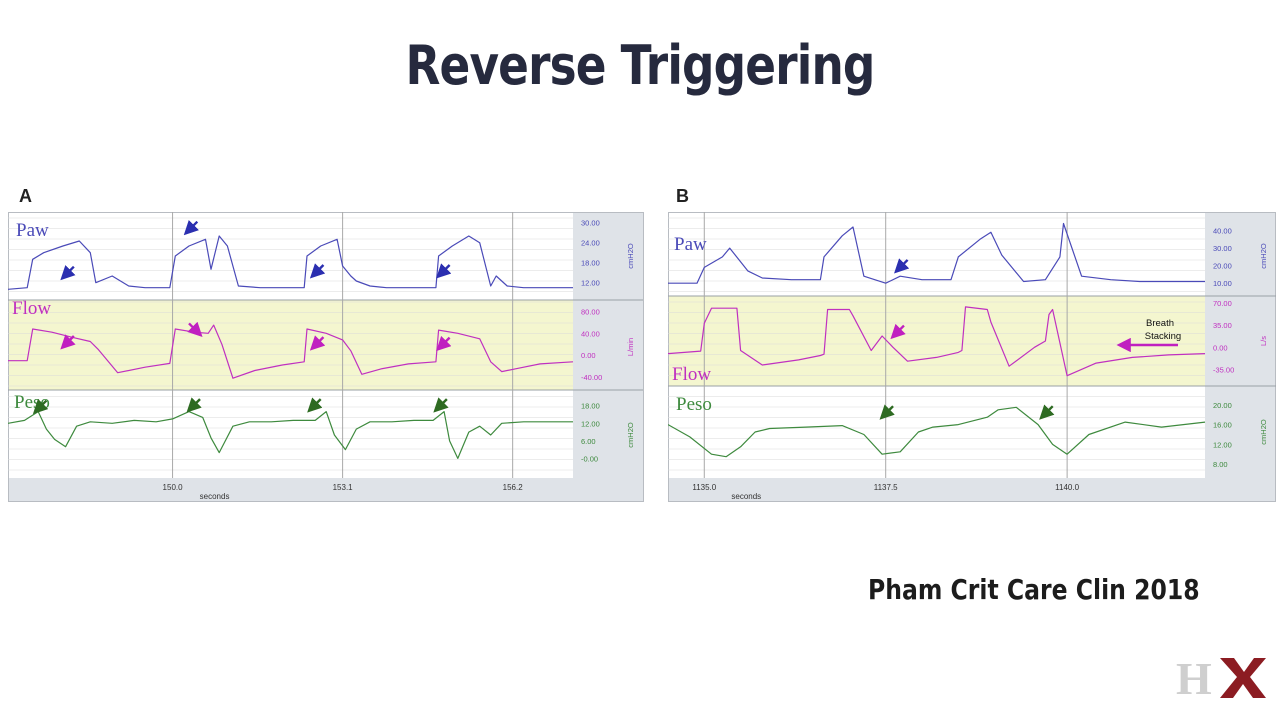 The image size is (1280, 720). What do you see at coordinates (1263, 432) in the screenshot?
I see `panel-b-peso-unit: cmH2O` at bounding box center [1263, 432].